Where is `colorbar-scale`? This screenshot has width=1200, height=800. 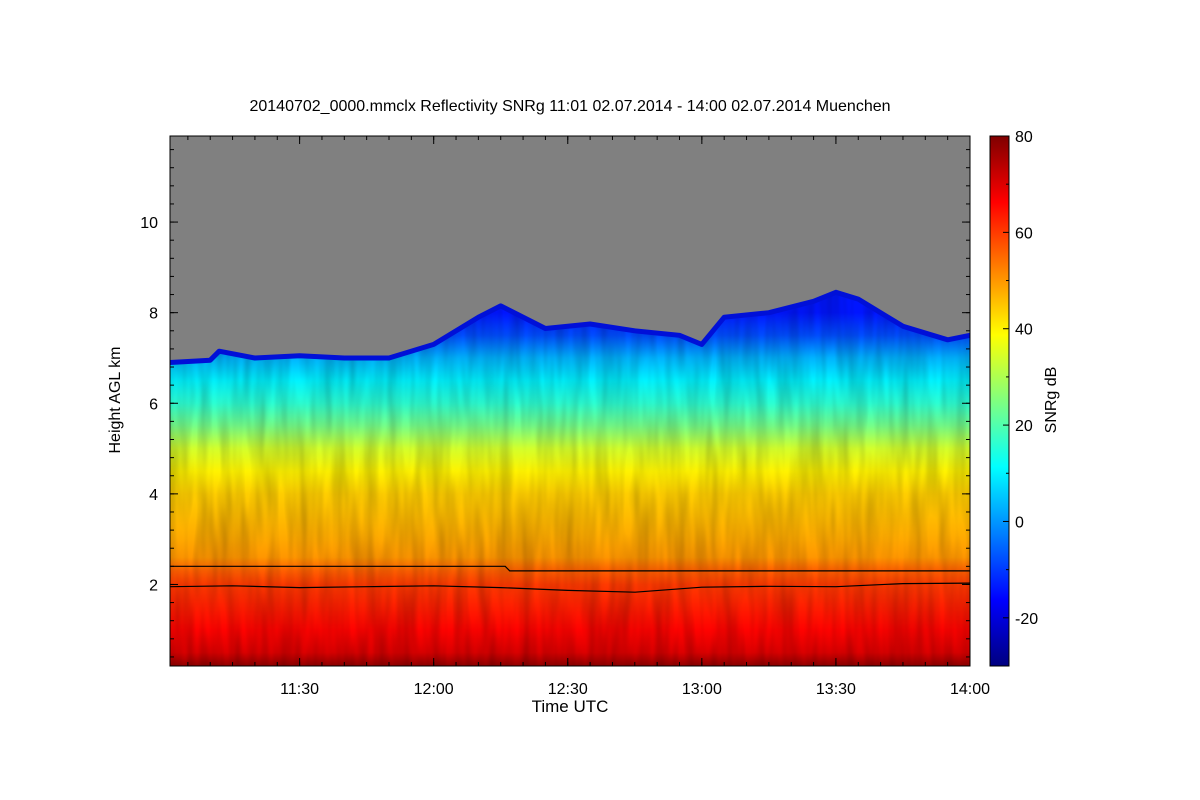 colorbar-scale is located at coordinates (999, 401).